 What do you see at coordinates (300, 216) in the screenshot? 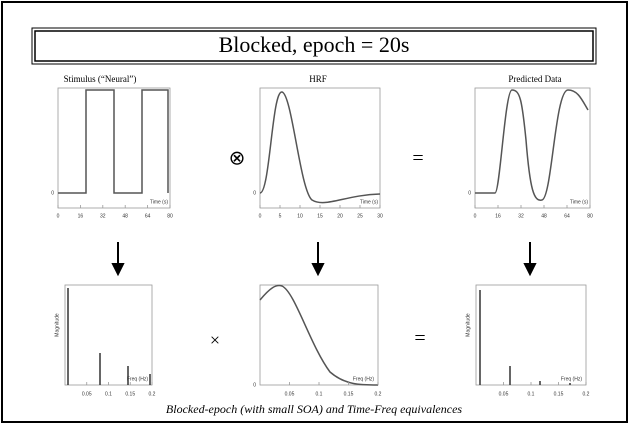
I see `x-tick-label: 10` at bounding box center [300, 216].